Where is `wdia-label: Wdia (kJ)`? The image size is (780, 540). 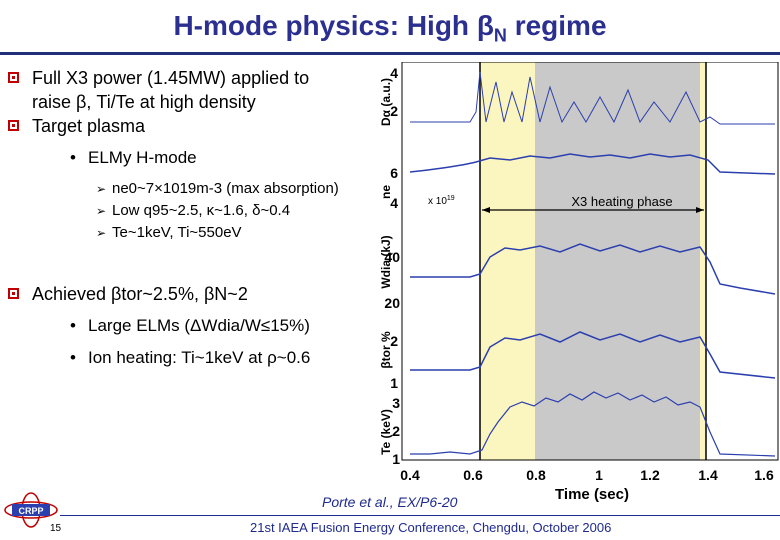
wdia-label: Wdia (kJ) is located at coordinates (386, 261).